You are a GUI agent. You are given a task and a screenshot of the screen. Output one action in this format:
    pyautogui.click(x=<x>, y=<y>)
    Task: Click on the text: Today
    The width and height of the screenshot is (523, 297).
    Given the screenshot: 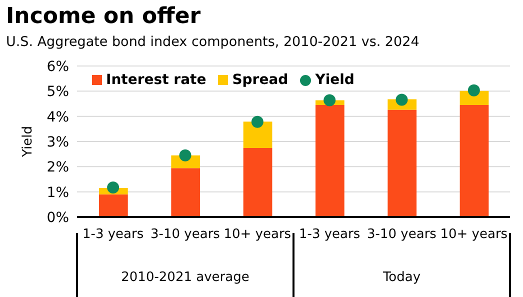 What is the action you would take?
    pyautogui.click(x=401, y=277)
    